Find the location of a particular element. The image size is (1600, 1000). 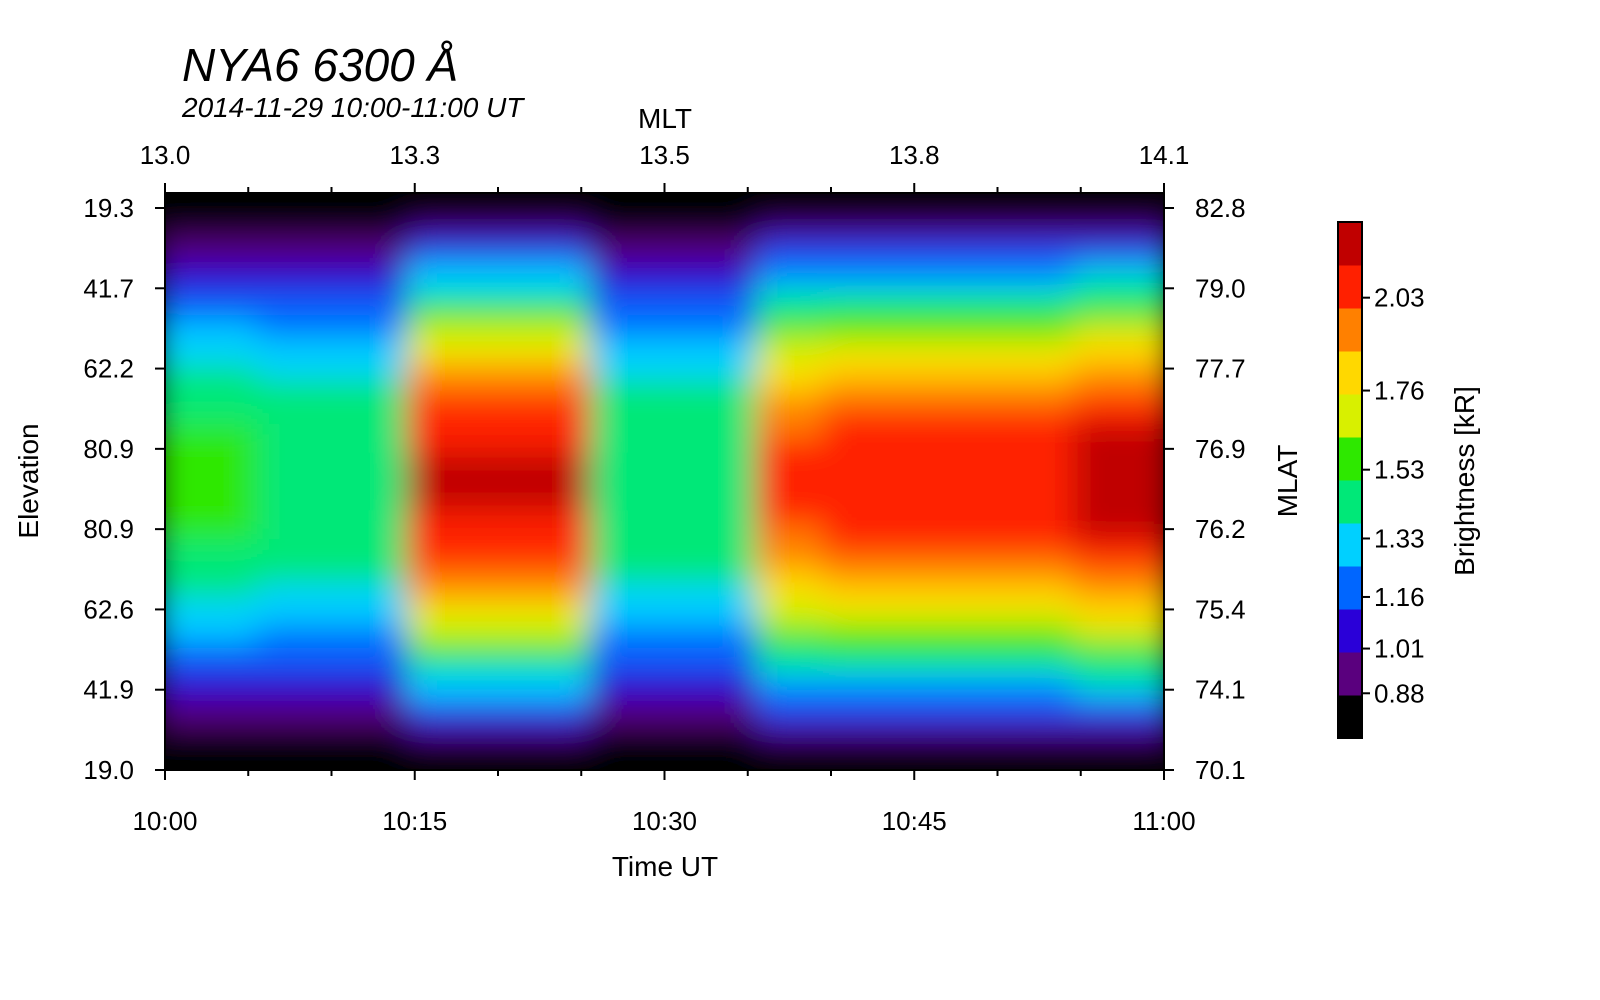

colorbar-frame is located at coordinates (1350, 480).